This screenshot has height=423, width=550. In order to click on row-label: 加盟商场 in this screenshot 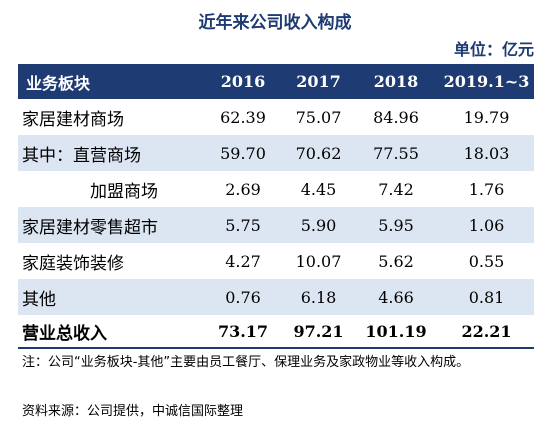, I will do `click(124, 191)`.